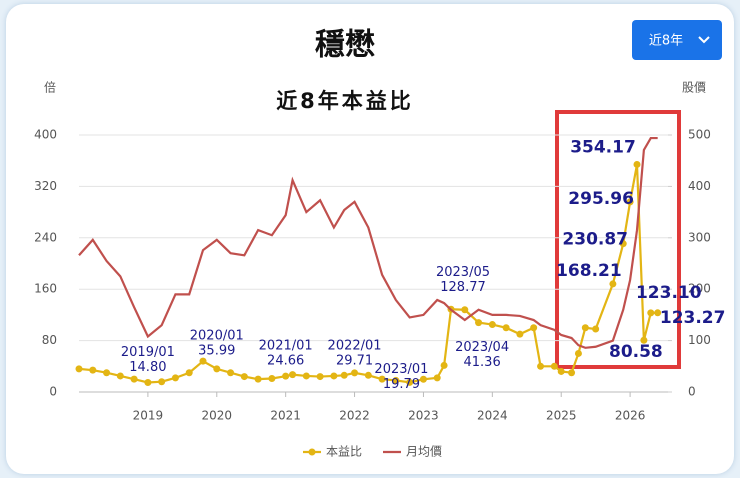 The image size is (740, 478). What do you see at coordinates (423, 416) in the screenshot?
I see `x-tick-label: 2023` at bounding box center [423, 416].